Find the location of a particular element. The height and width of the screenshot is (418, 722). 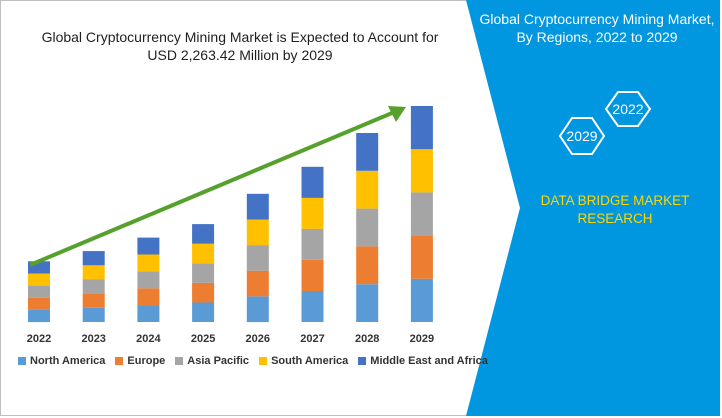

brand-line2: RESEARCH is located at coordinates (615, 218).